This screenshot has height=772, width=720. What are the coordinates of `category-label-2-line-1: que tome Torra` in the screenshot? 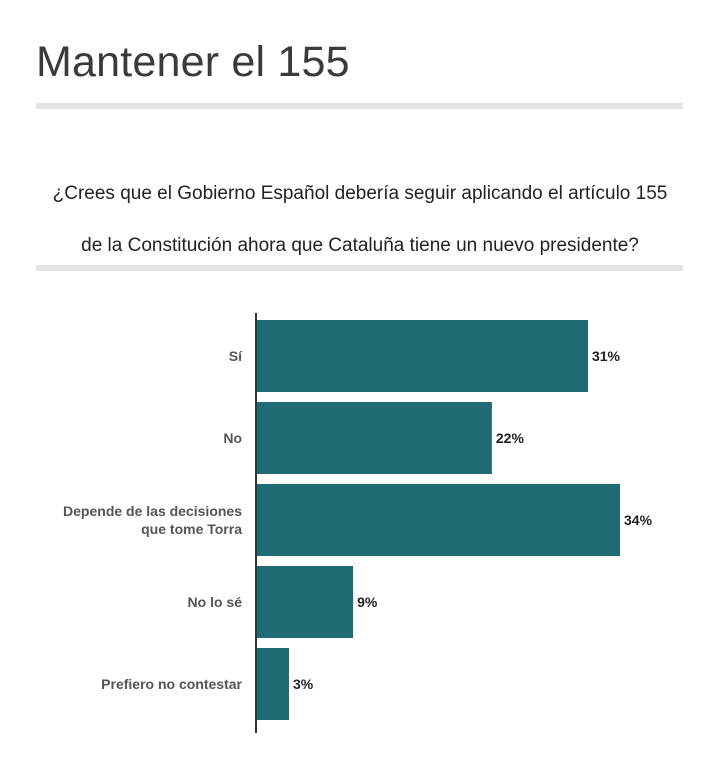 It's located at (191, 529).